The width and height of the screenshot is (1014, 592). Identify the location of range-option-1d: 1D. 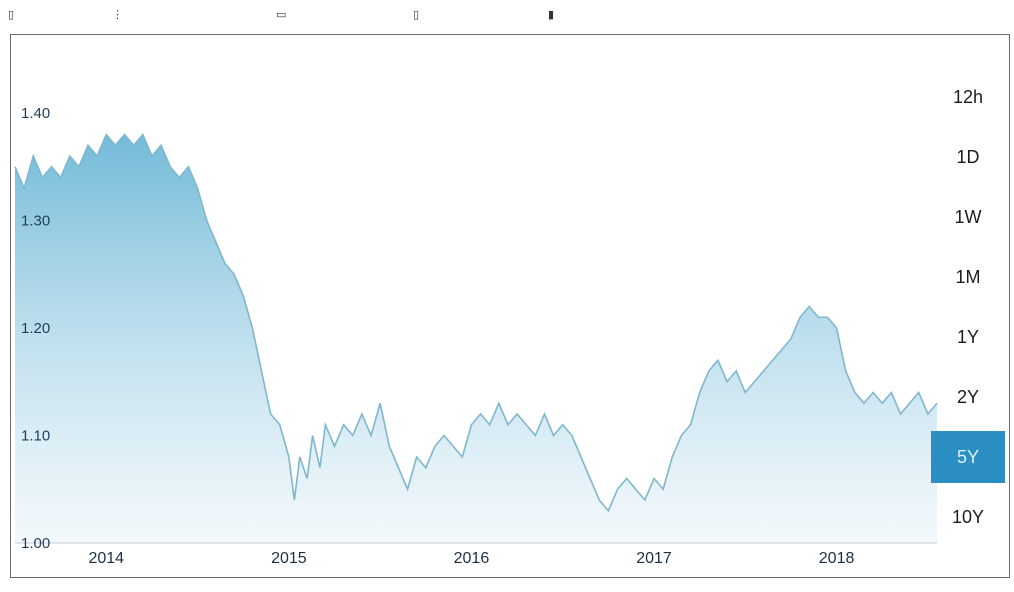
(968, 156).